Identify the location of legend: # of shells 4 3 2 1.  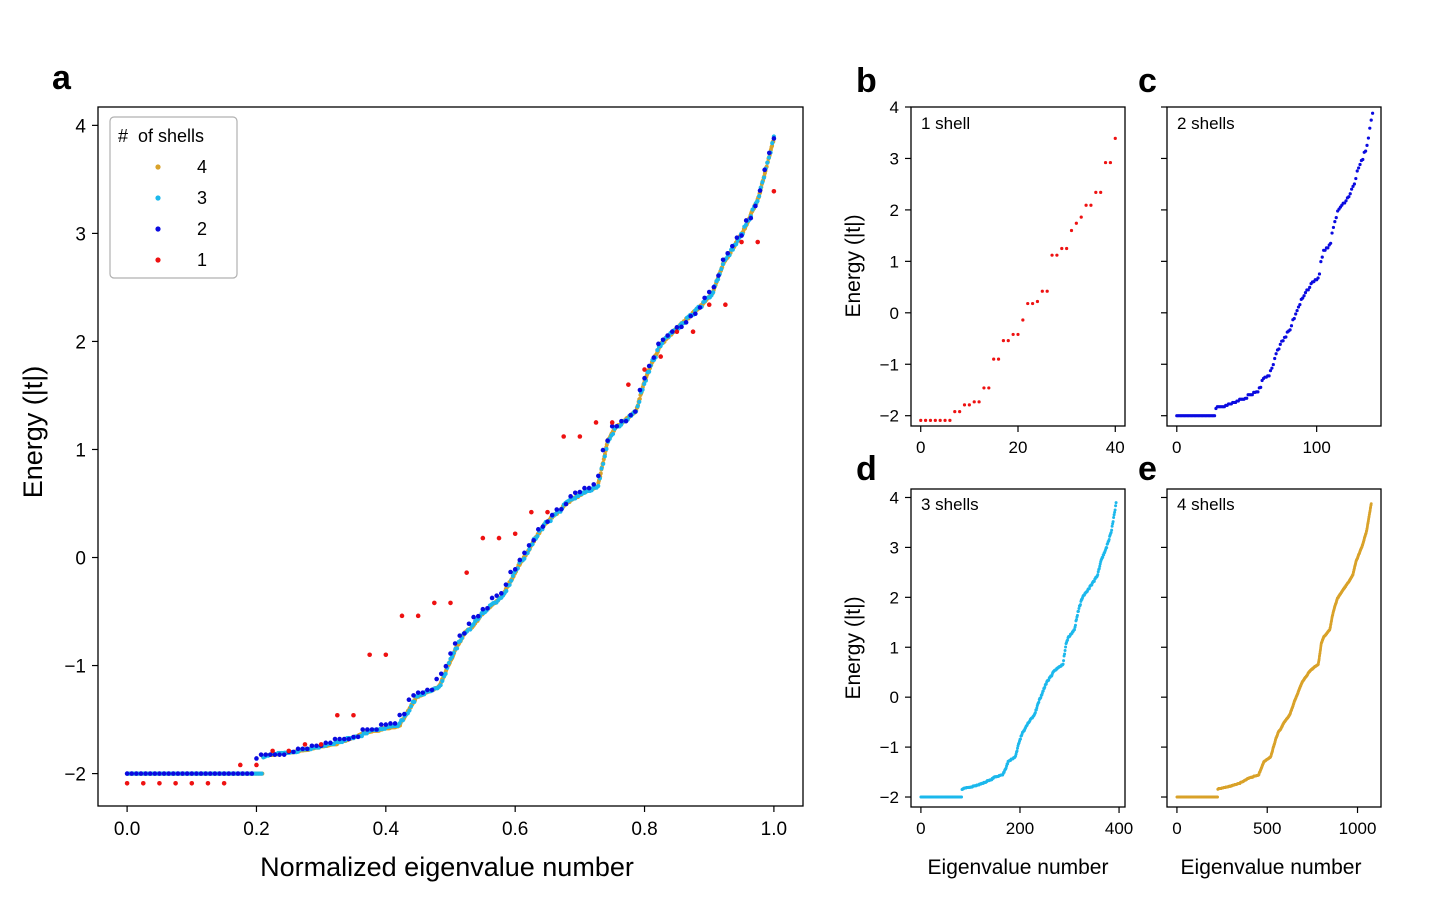
(173, 197).